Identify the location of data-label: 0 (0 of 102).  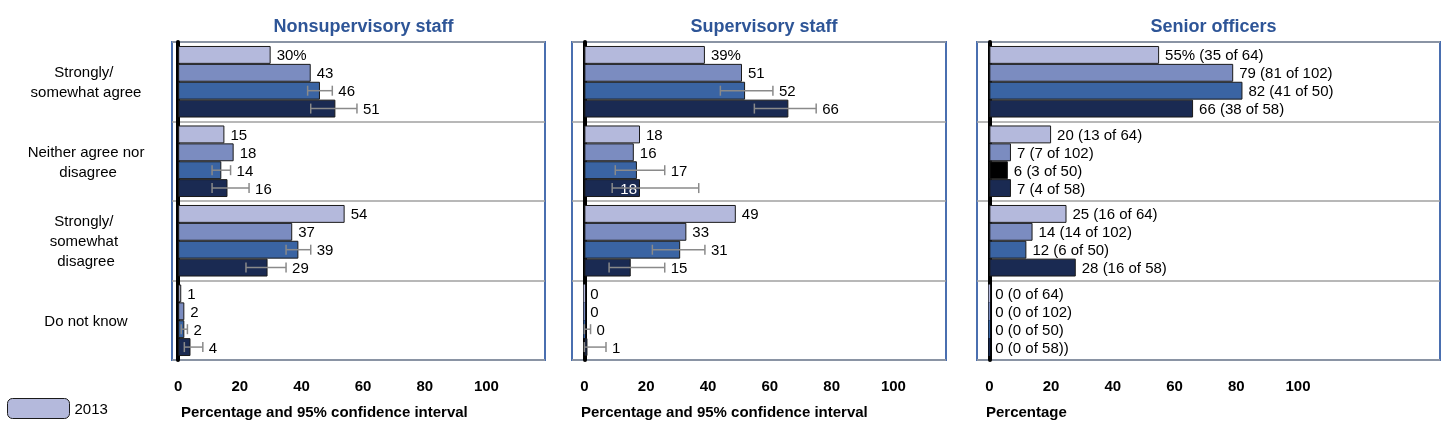
(1034, 311).